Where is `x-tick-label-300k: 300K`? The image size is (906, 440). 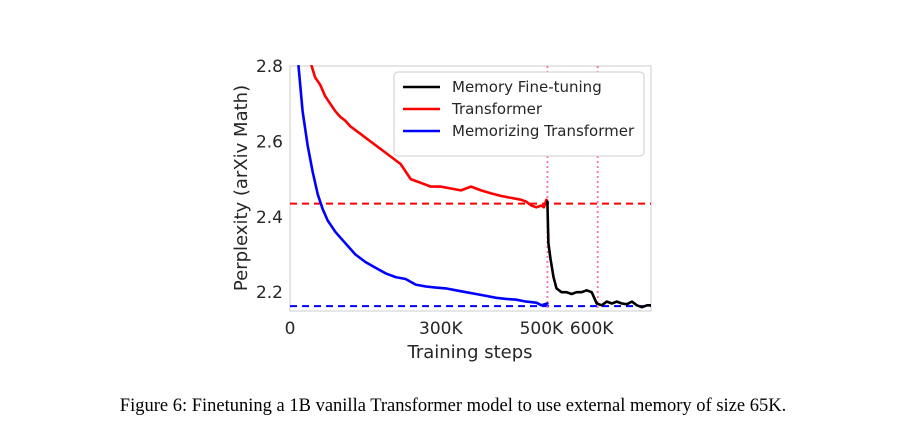
x-tick-label-300k: 300K is located at coordinates (441, 329).